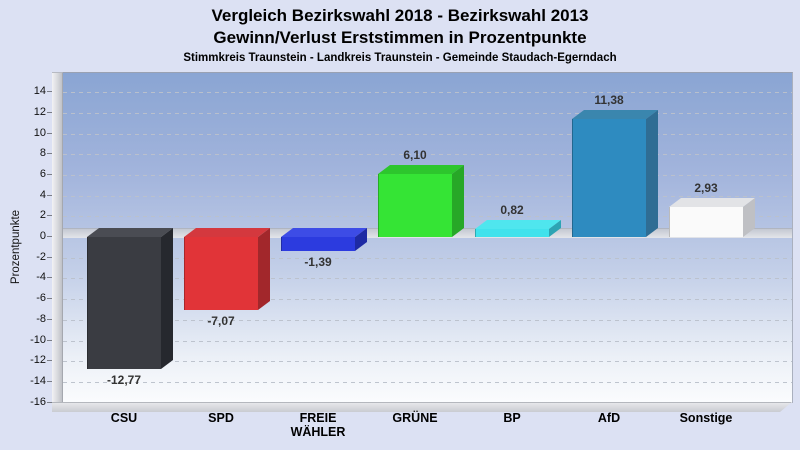  I want to click on y-tick-mark--8, so click(49, 319).